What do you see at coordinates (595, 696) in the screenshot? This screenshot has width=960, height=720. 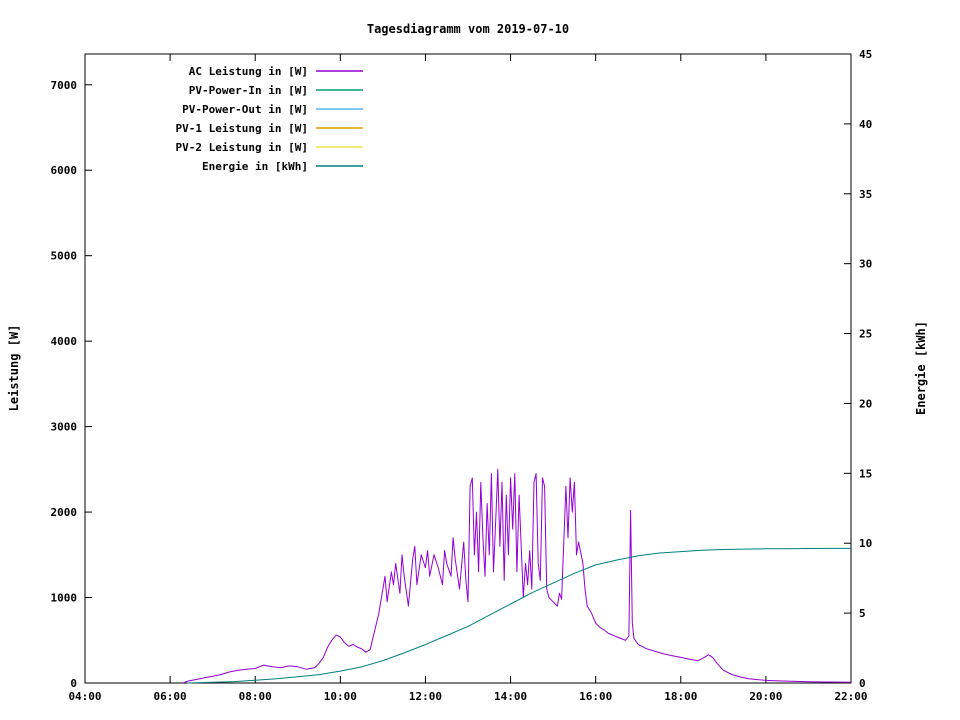 I see `x-tick-label: 16:00` at bounding box center [595, 696].